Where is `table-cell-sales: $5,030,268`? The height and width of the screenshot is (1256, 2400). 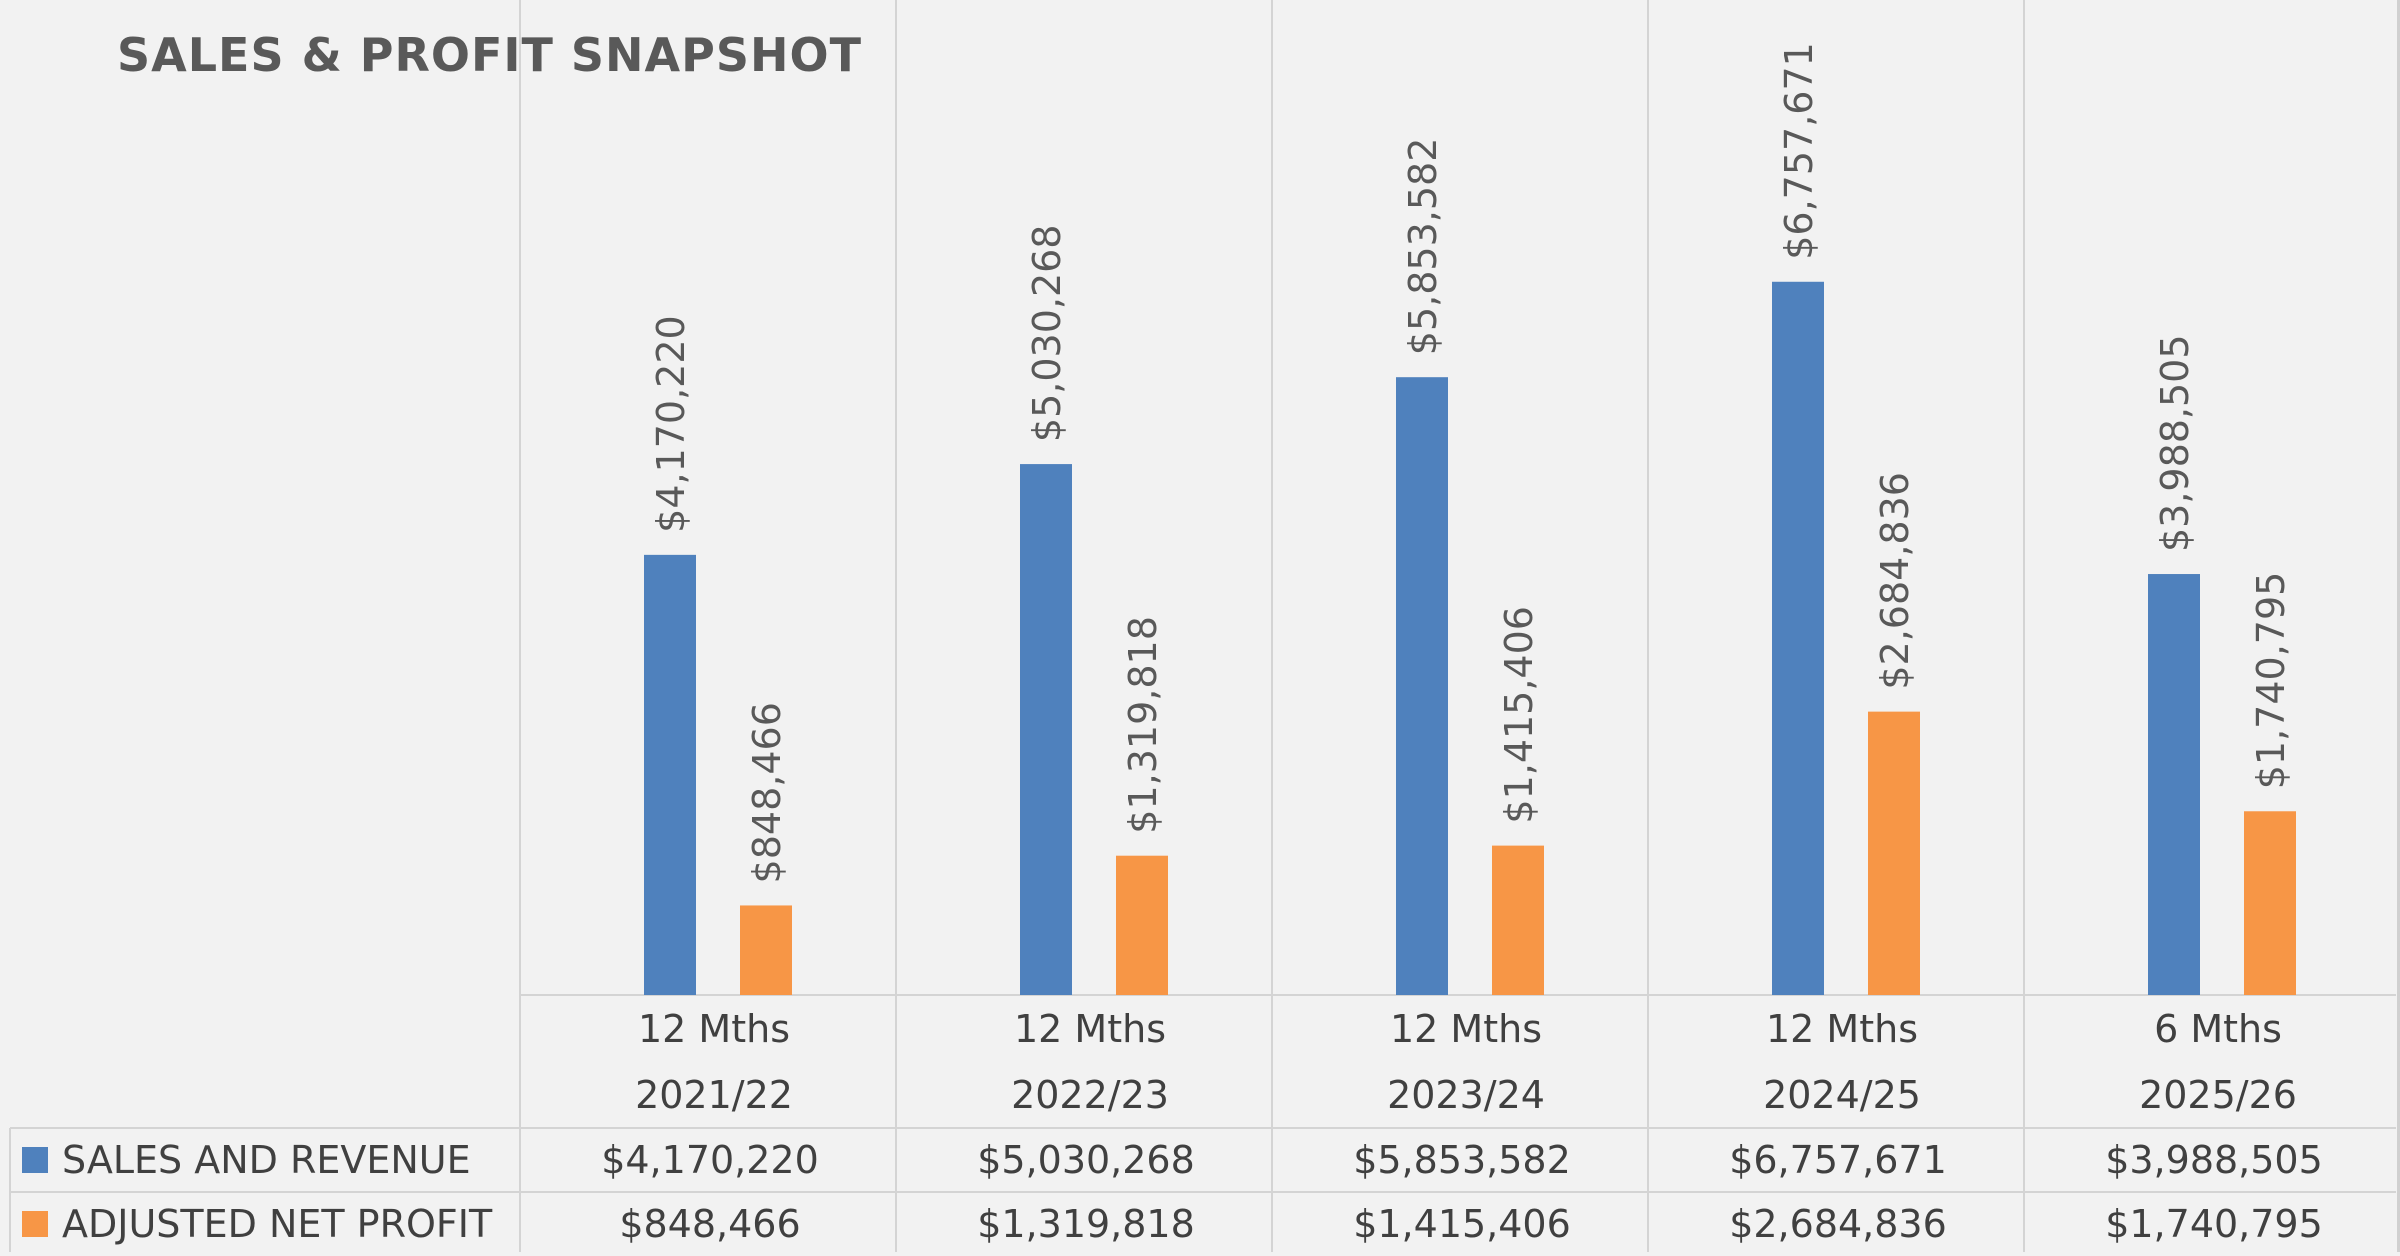
table-cell-sales: $5,030,268 is located at coordinates (1086, 1160).